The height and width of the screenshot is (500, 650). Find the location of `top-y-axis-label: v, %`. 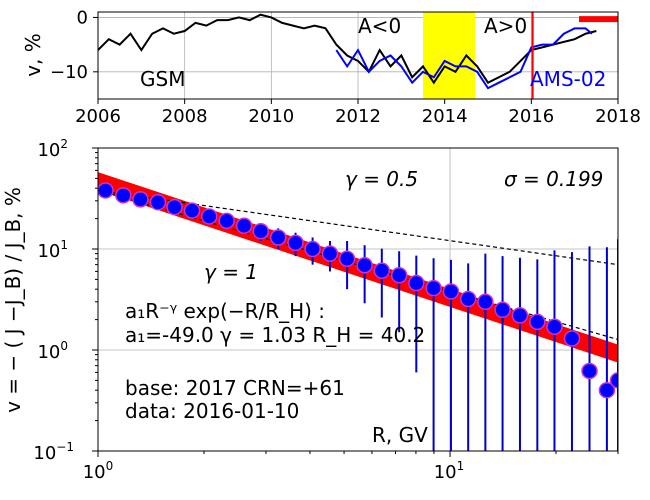

top-y-axis-label: v, % is located at coordinates (33, 55).